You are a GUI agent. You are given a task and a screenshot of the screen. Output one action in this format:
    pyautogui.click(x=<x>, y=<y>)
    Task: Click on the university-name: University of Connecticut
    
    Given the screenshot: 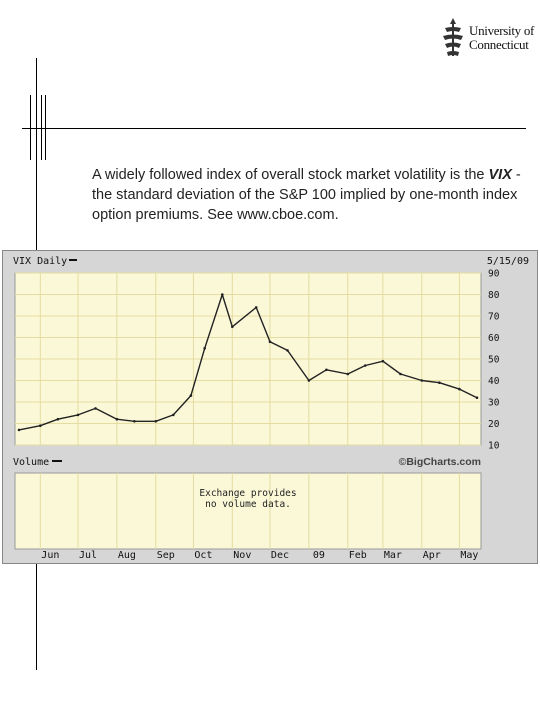 What is the action you would take?
    pyautogui.click(x=502, y=37)
    